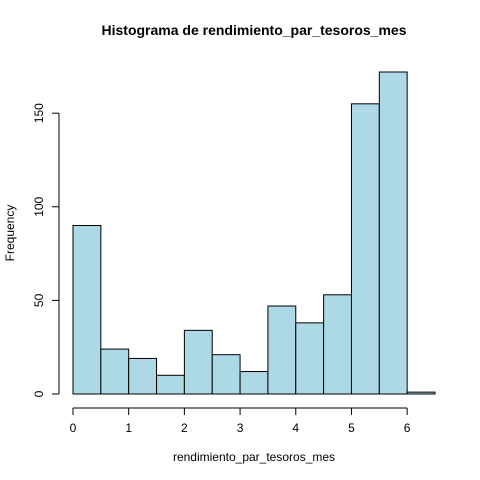  I want to click on y-tick-label: 150, so click(39, 113).